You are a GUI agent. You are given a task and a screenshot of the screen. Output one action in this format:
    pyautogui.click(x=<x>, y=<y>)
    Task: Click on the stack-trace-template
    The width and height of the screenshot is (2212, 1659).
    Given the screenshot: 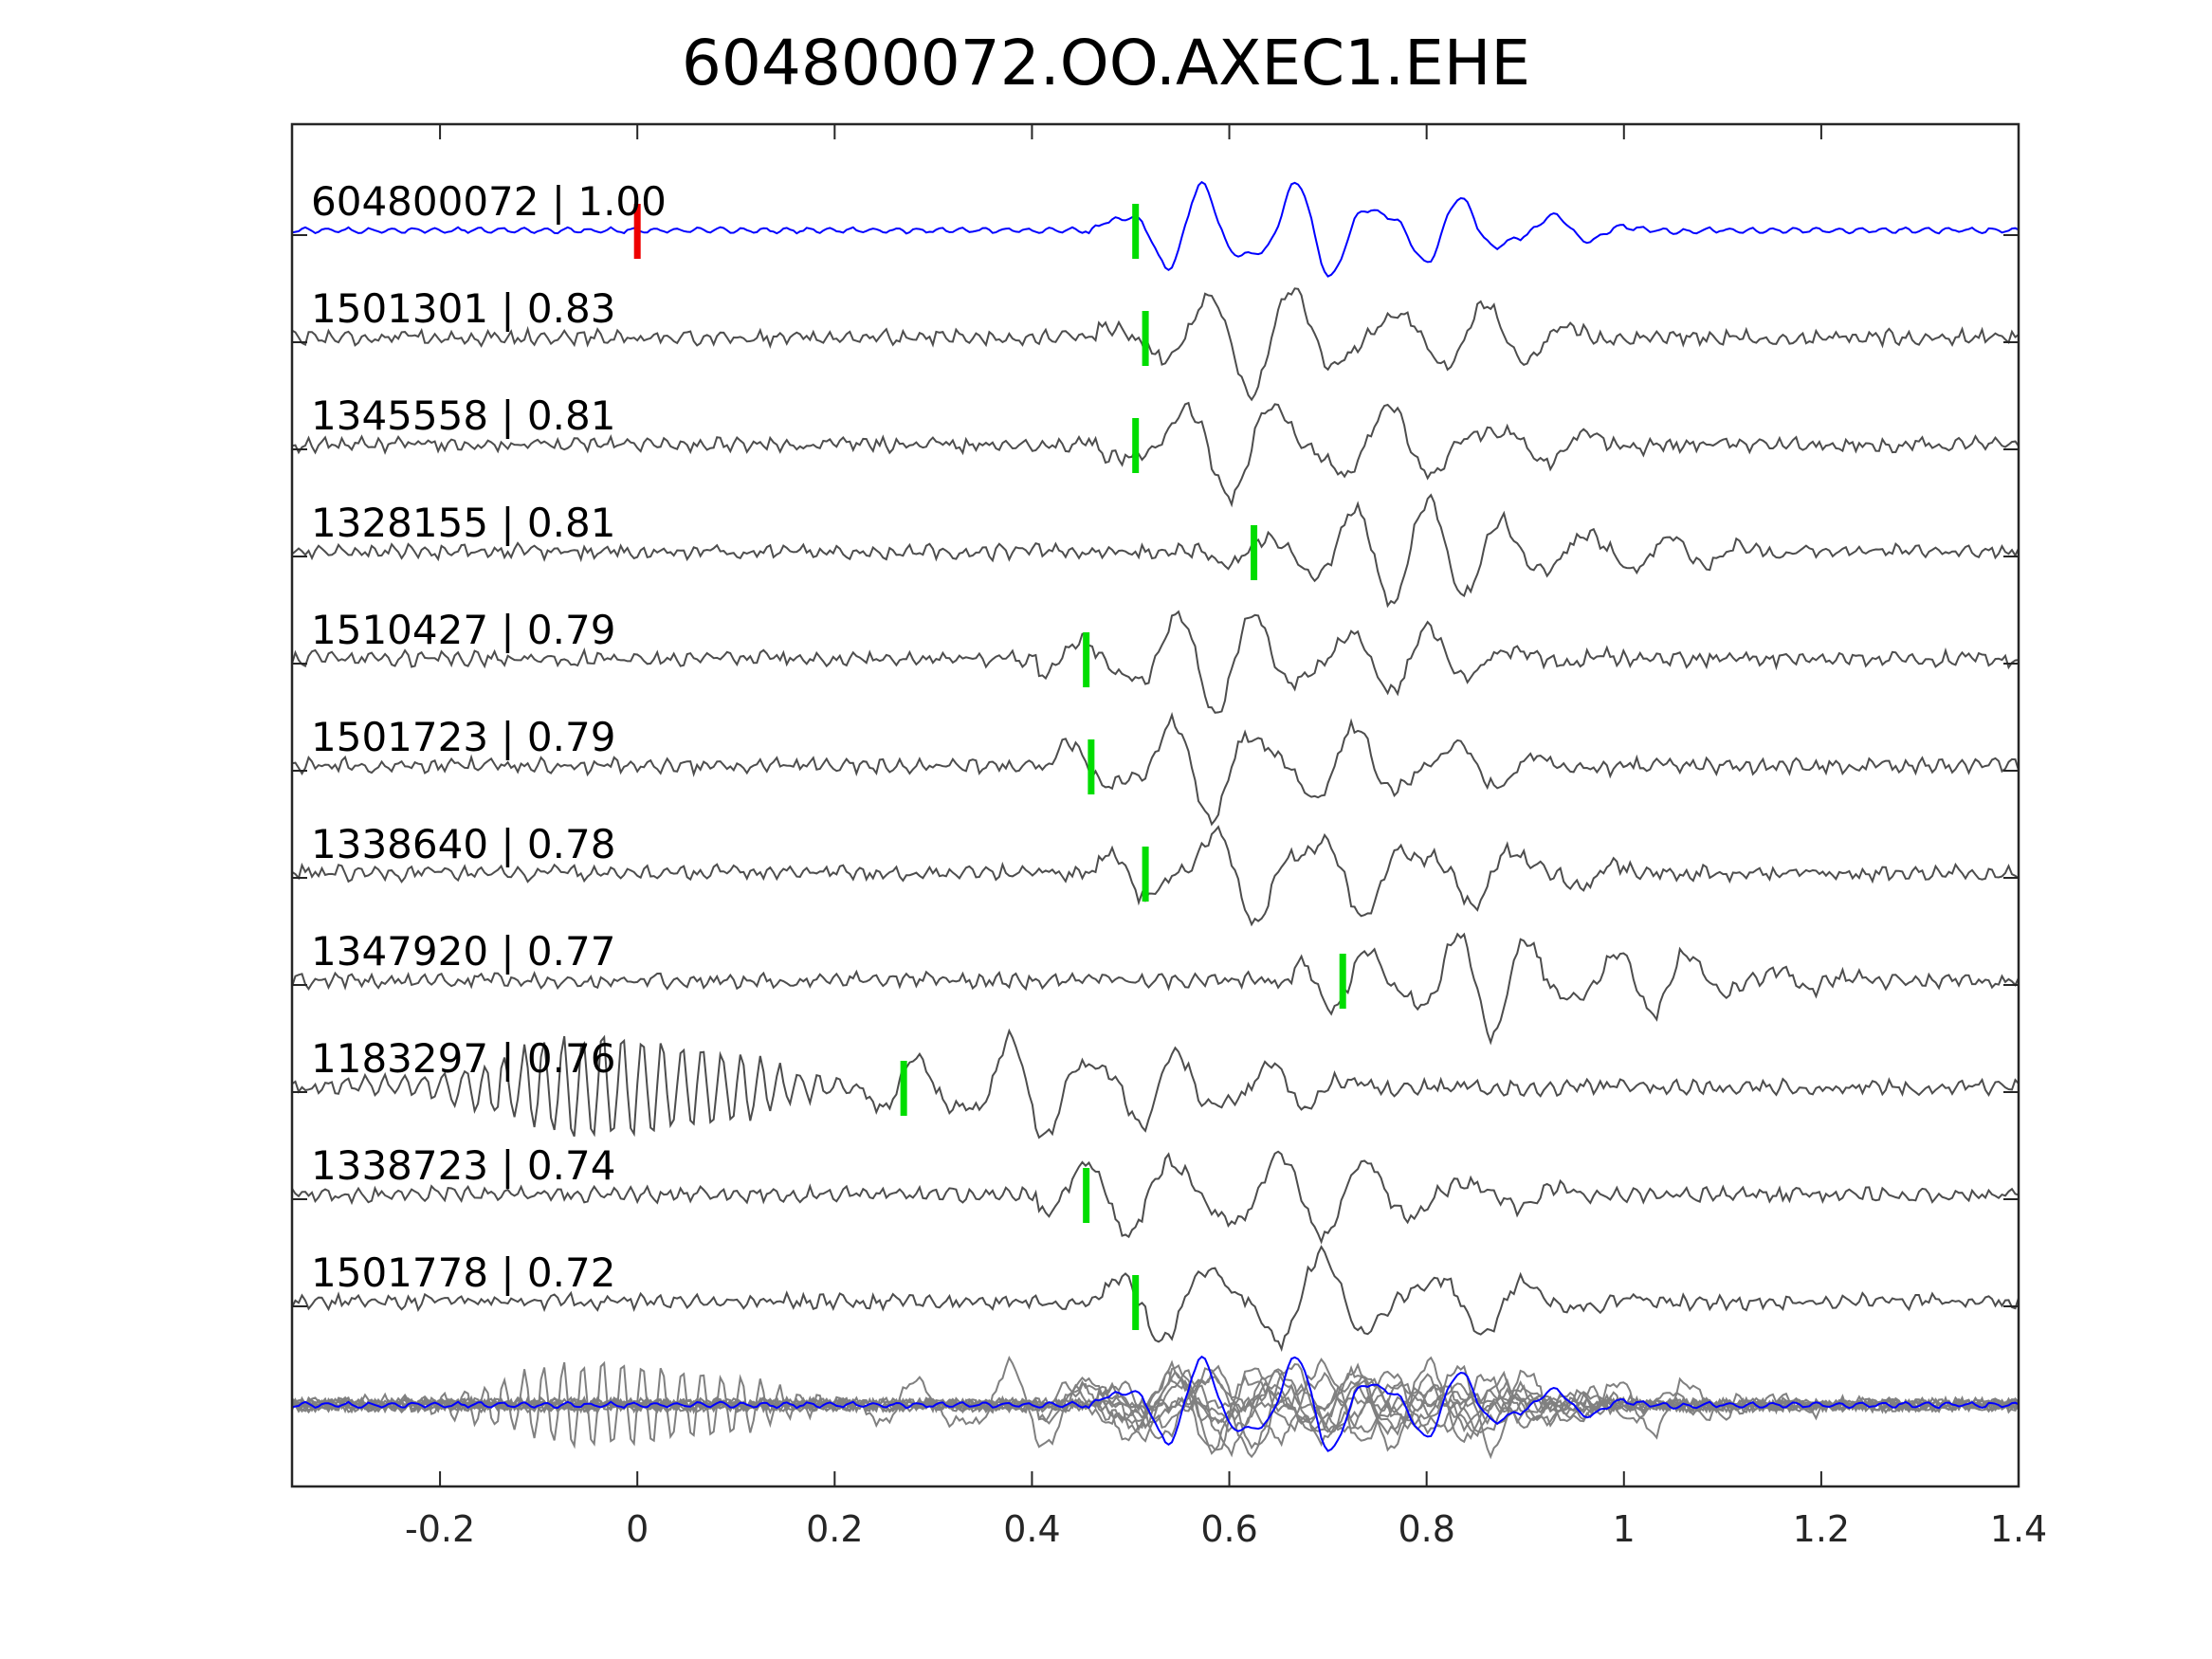 What is the action you would take?
    pyautogui.click(x=1155, y=1403)
    